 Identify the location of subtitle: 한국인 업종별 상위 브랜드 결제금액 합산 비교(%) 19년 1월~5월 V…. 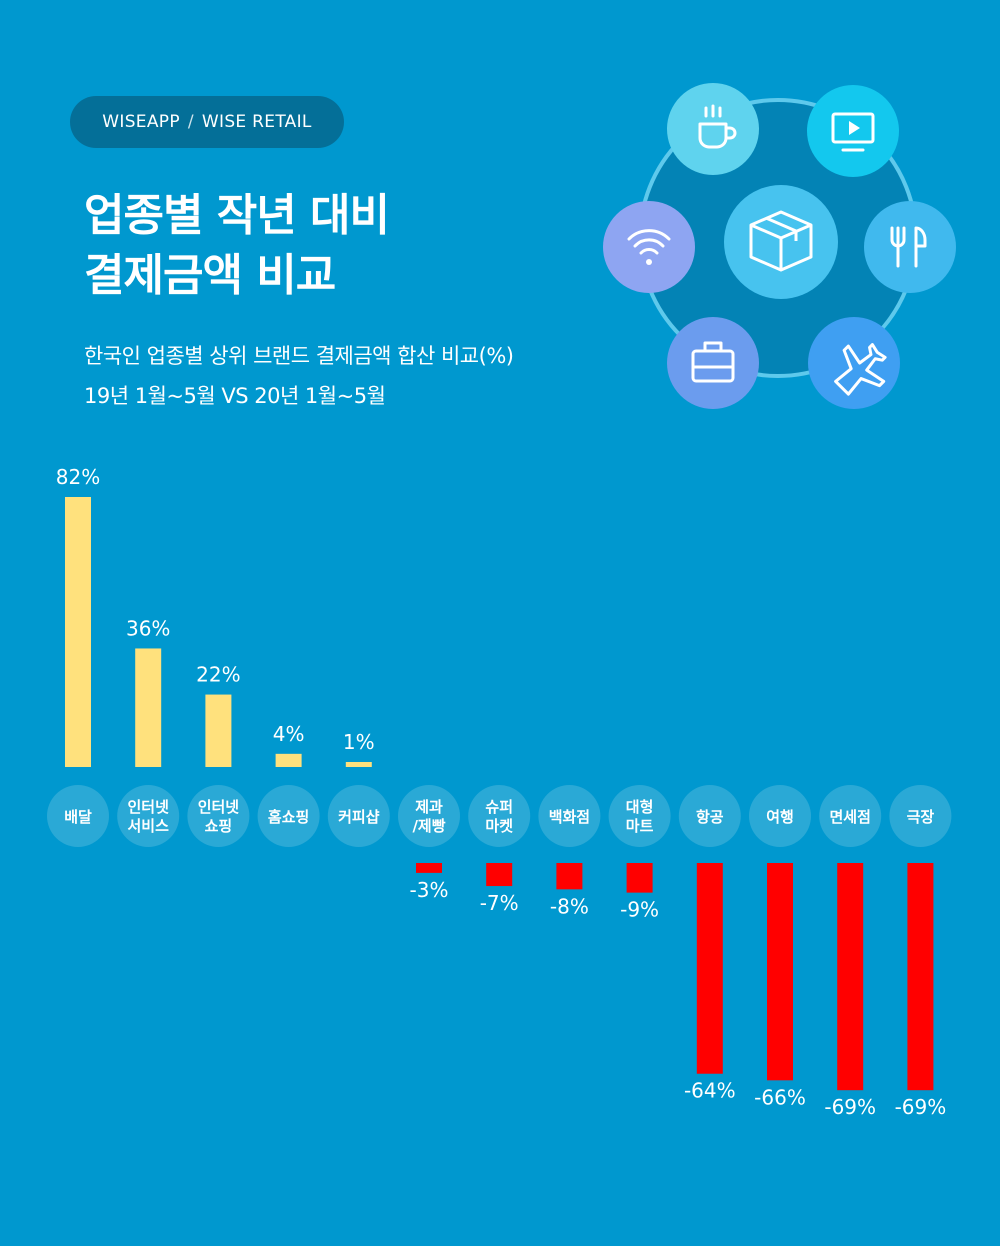
(299, 376).